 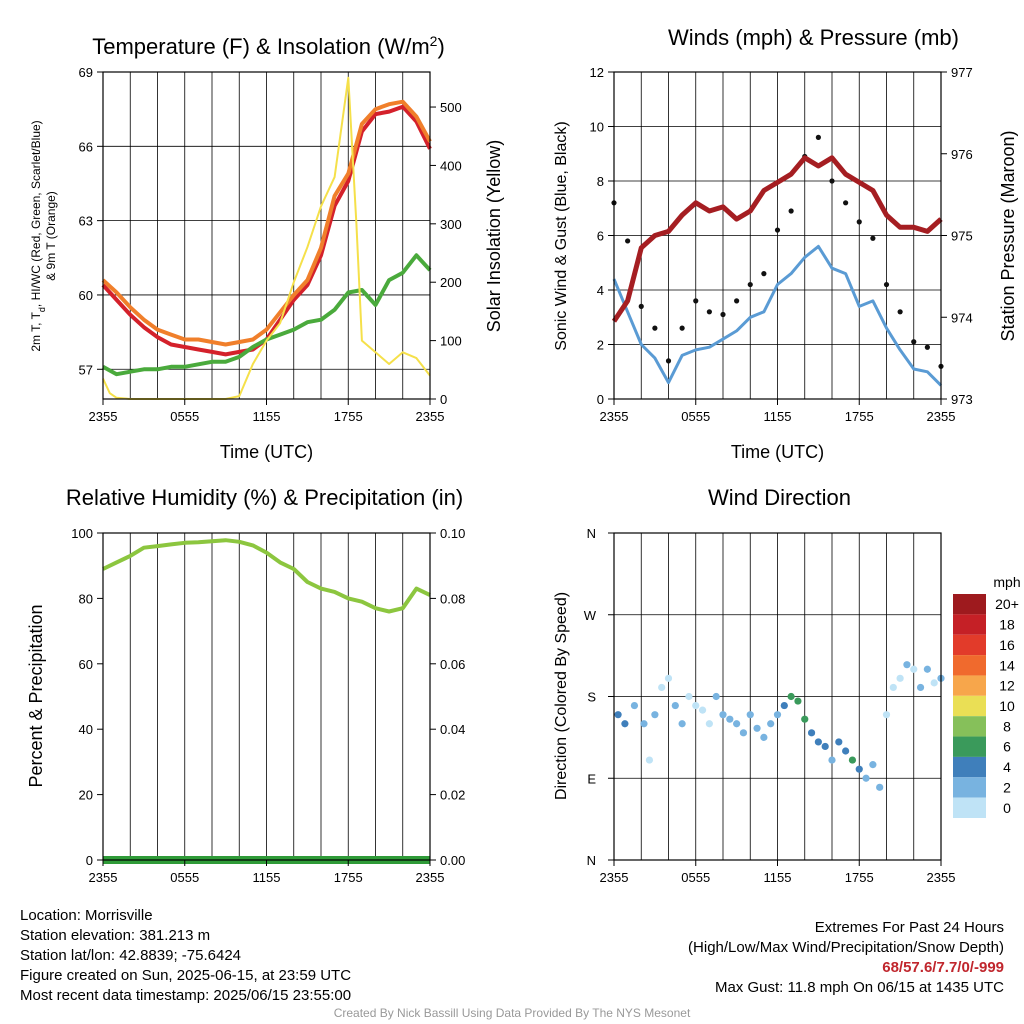 What do you see at coordinates (1007, 747) in the screenshot?
I see `legend-label: 6` at bounding box center [1007, 747].